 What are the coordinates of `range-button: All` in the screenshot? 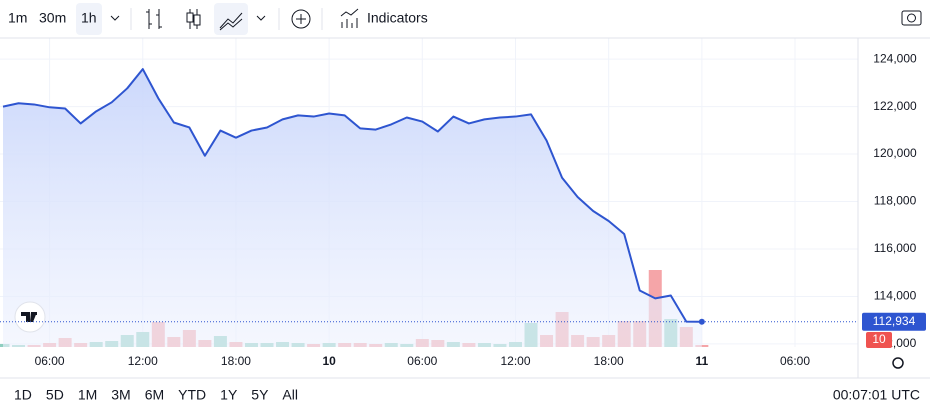 It's located at (290, 395).